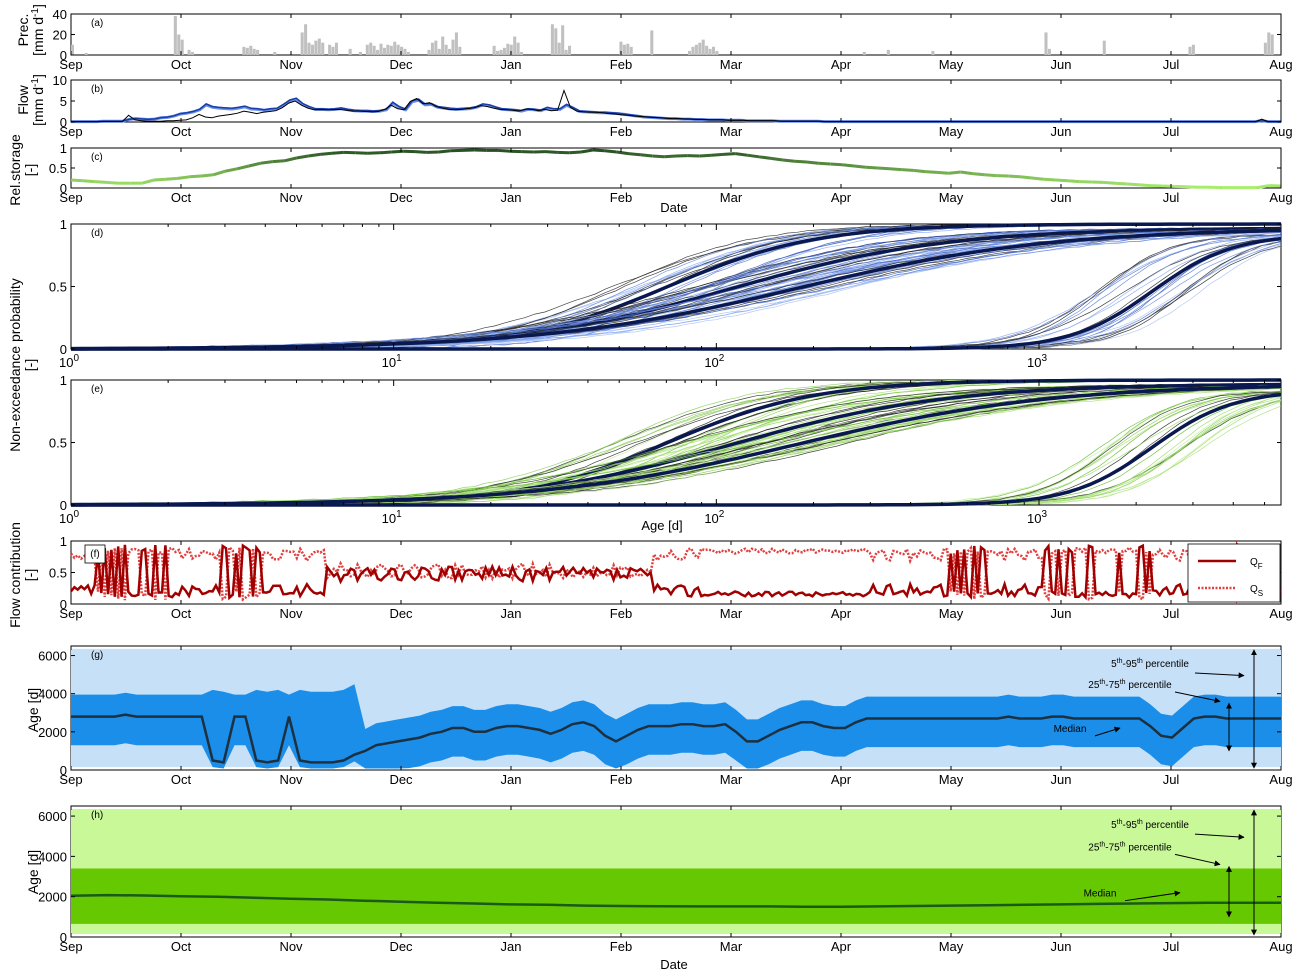  I want to click on panel-c-tag: (c), so click(97, 157).